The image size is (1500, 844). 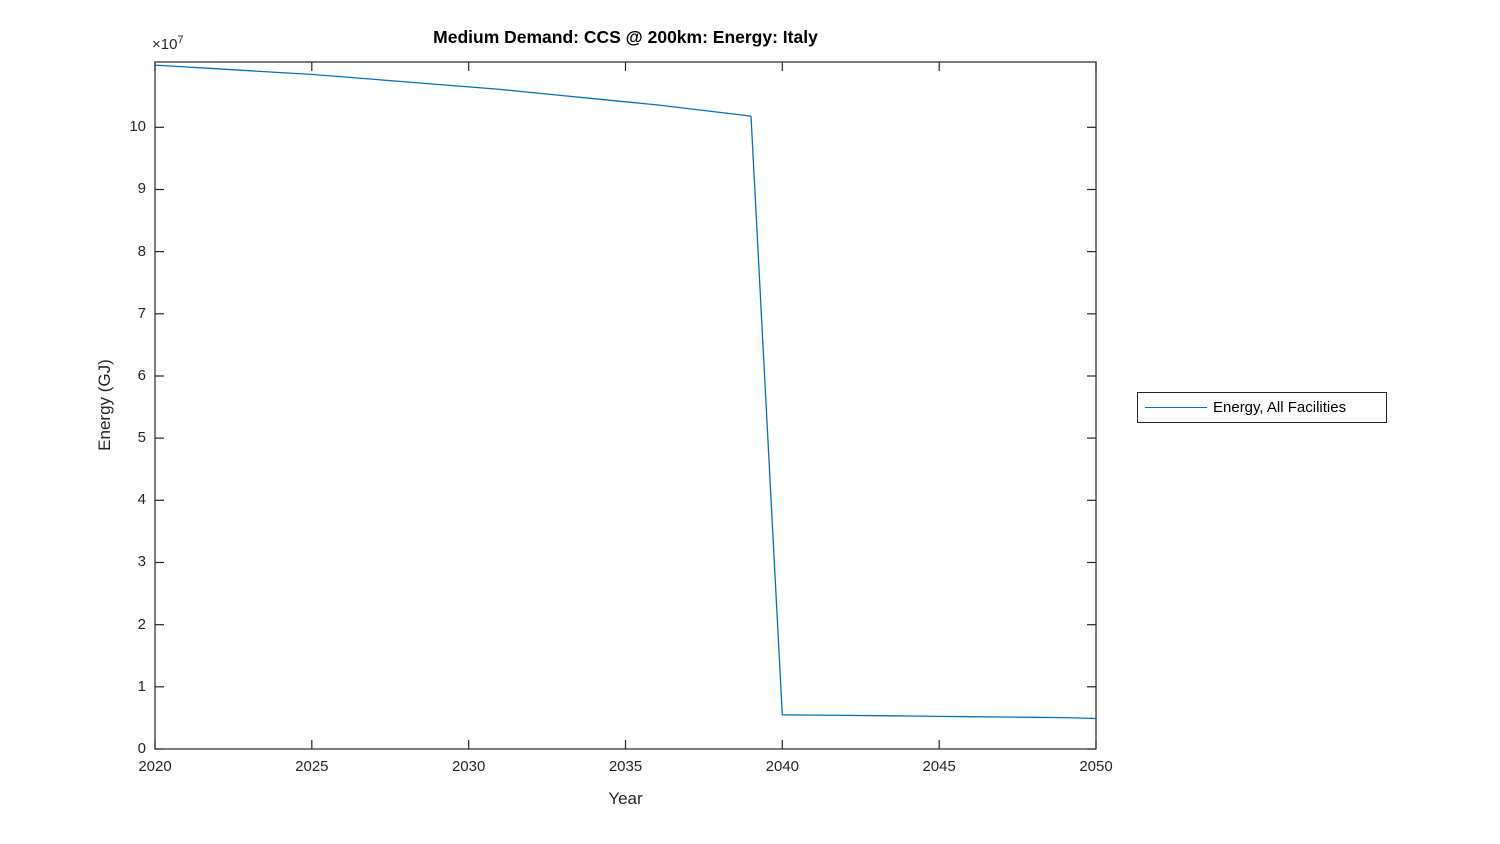 I want to click on y-tick-label: 7, so click(x=141, y=313).